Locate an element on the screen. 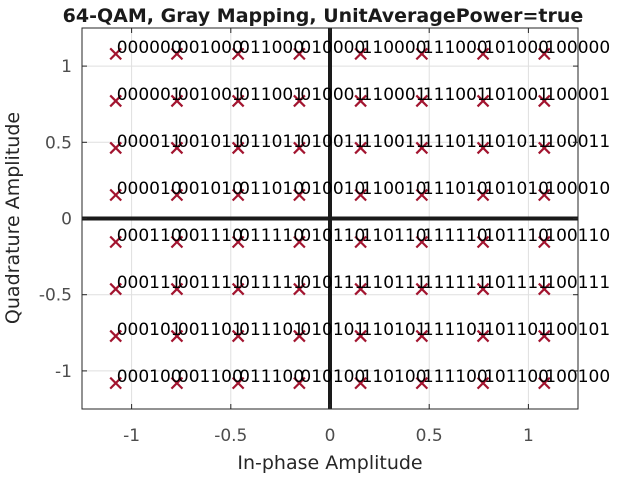 This screenshot has width=643, height=477. data-point-label: 111000 is located at coordinates (455, 48).